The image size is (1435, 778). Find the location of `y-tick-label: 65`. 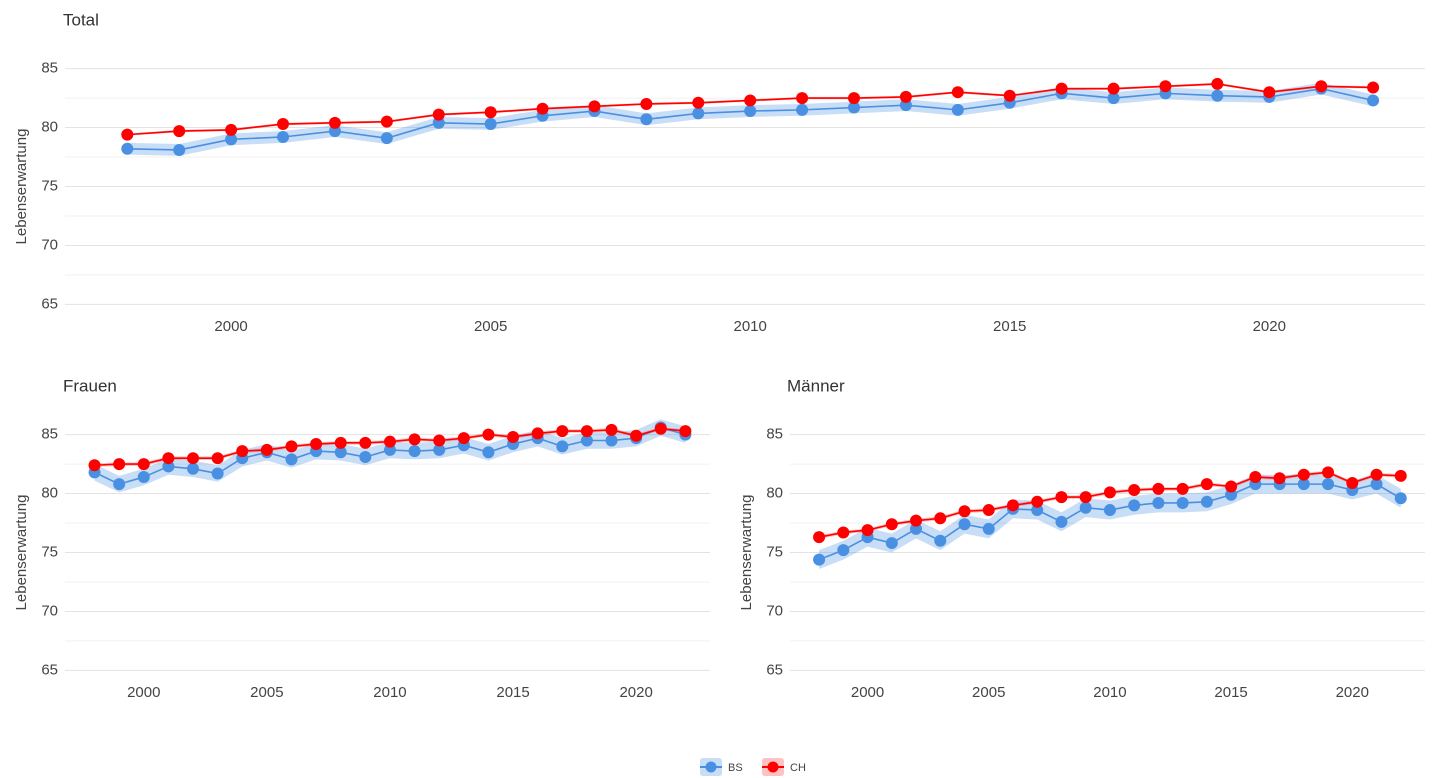

y-tick-label: 65 is located at coordinates (49, 669).